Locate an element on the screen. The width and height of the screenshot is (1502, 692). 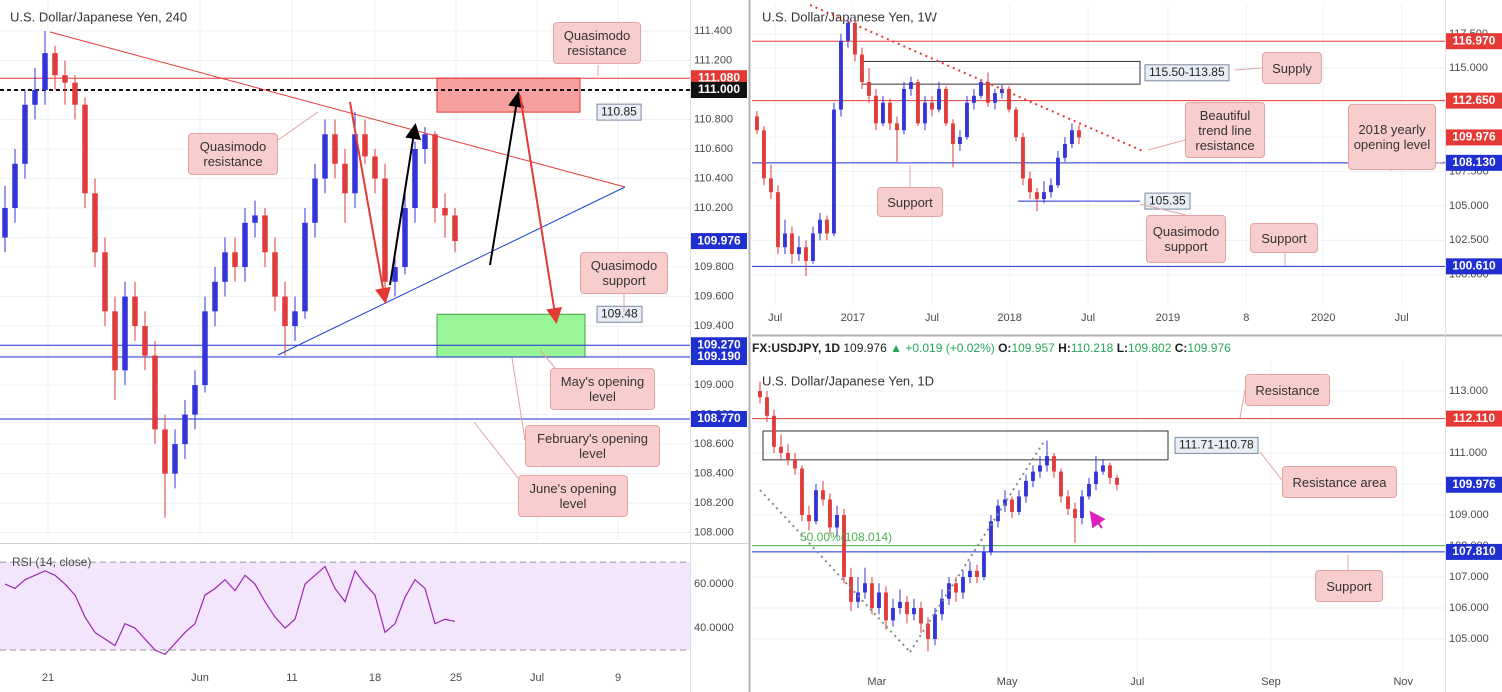
callout: May's opening level is located at coordinates (602, 389).